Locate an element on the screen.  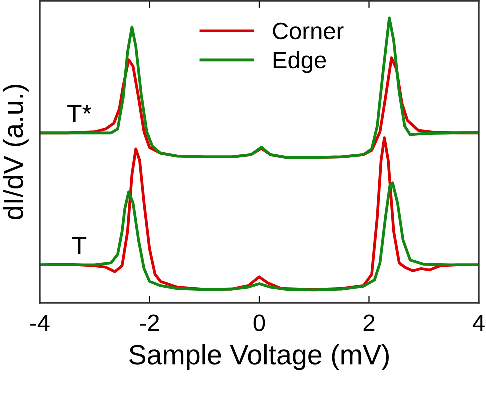
x-tick-label: 4 is located at coordinates (478, 323).